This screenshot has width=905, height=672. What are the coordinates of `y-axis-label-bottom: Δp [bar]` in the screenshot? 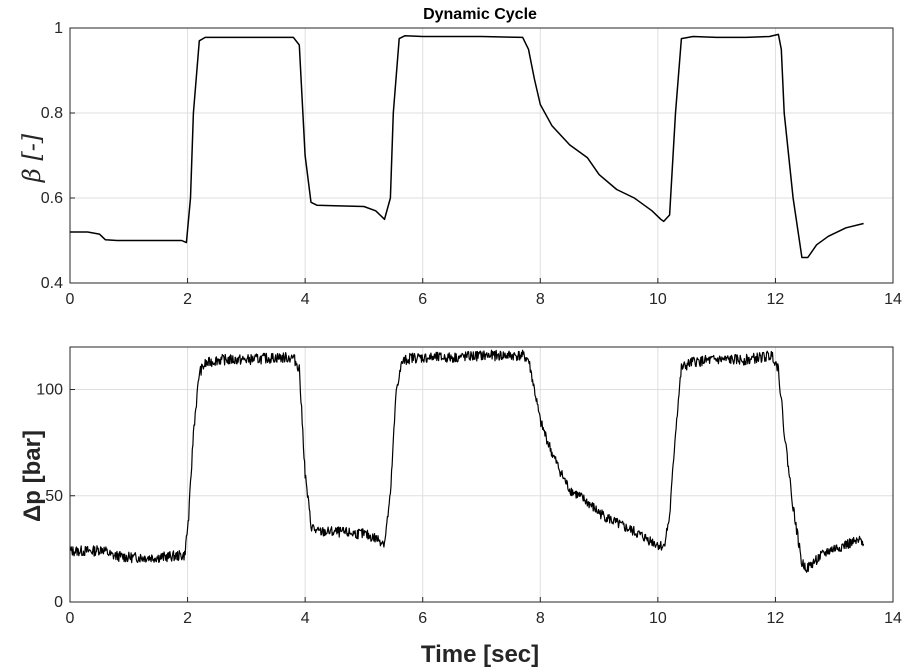 It's located at (32, 476).